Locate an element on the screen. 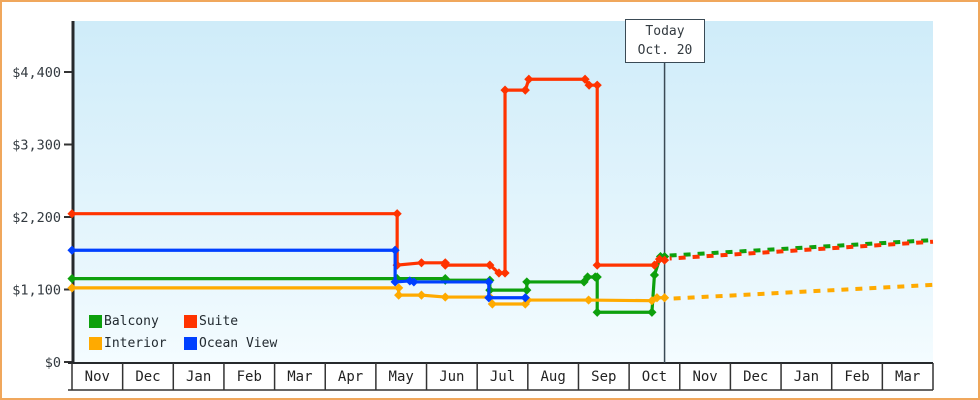 The height and width of the screenshot is (400, 980). legend-label: Interior is located at coordinates (135, 343).